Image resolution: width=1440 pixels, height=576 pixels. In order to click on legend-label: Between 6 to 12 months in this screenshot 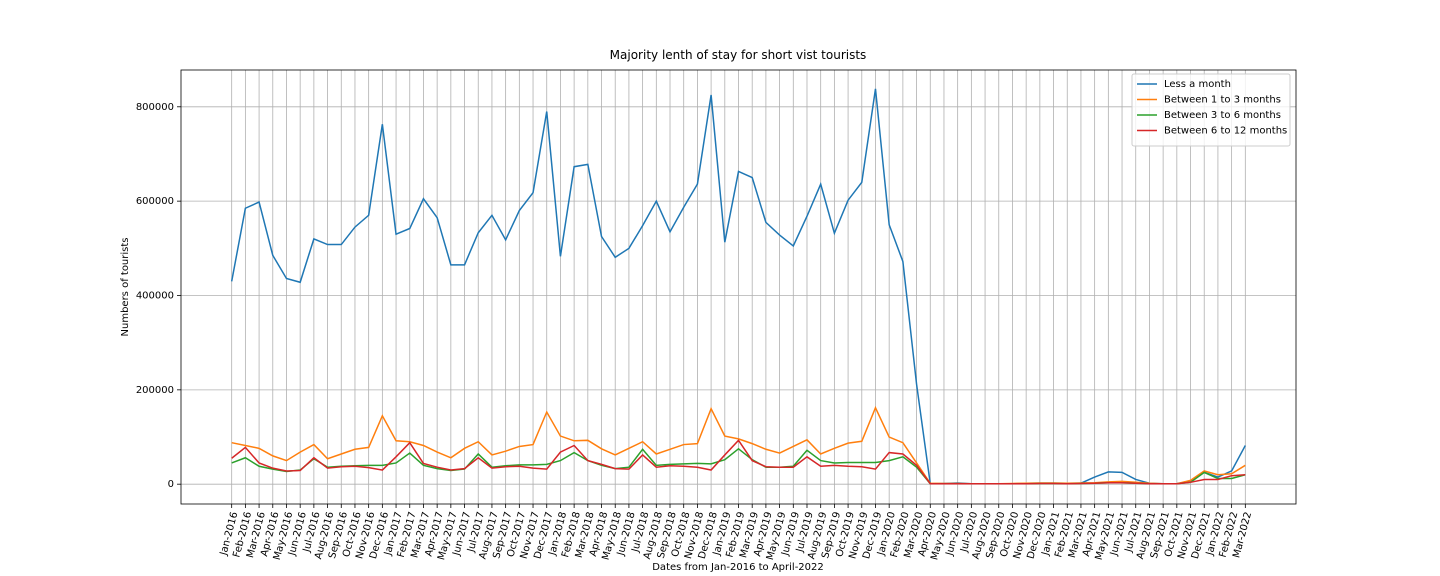, I will do `click(1225, 131)`.